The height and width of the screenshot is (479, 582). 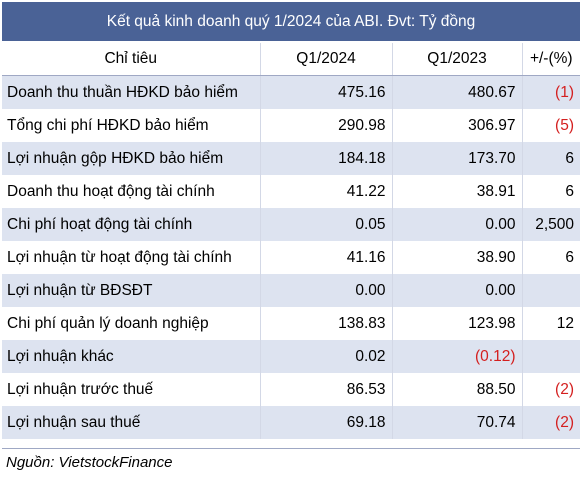 What do you see at coordinates (456, 158) in the screenshot?
I see `value-q1-2023: 173.70` at bounding box center [456, 158].